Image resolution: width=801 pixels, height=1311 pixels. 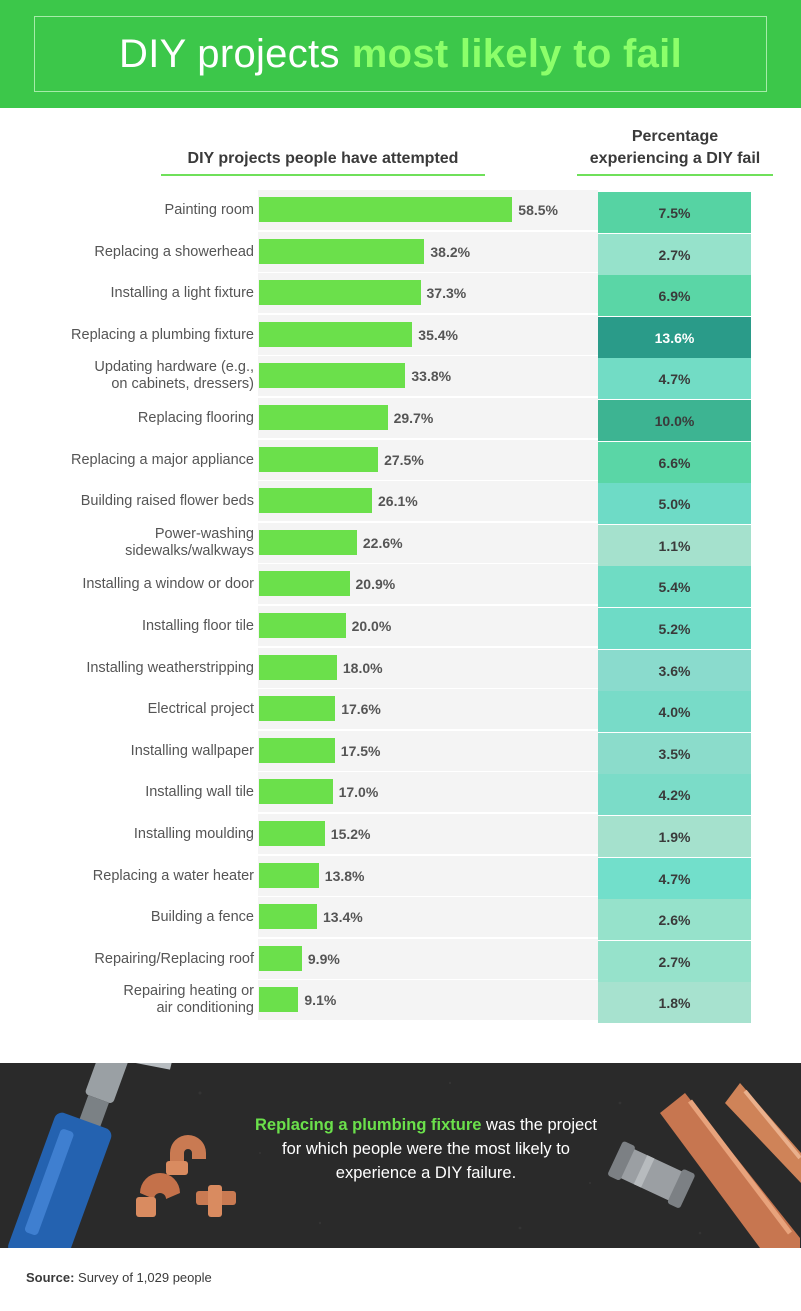 What do you see at coordinates (674, 1002) in the screenshot?
I see `fail-percentage-cell: 1.8%` at bounding box center [674, 1002].